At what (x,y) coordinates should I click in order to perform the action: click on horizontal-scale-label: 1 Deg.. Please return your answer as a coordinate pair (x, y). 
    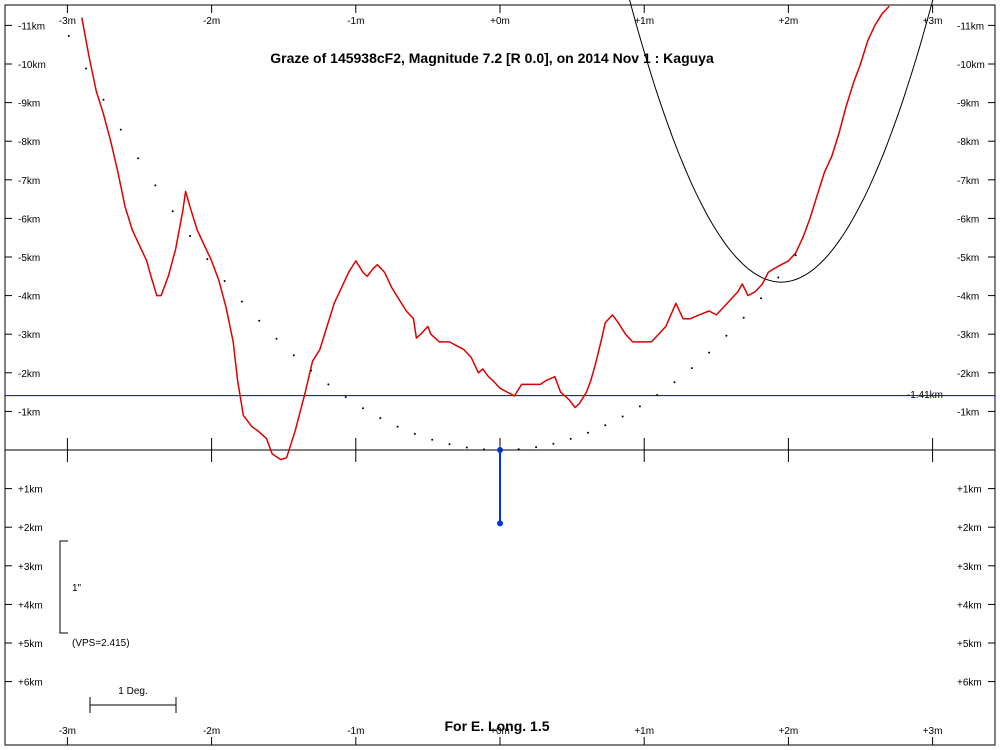
    Looking at the image, I should click on (132, 691).